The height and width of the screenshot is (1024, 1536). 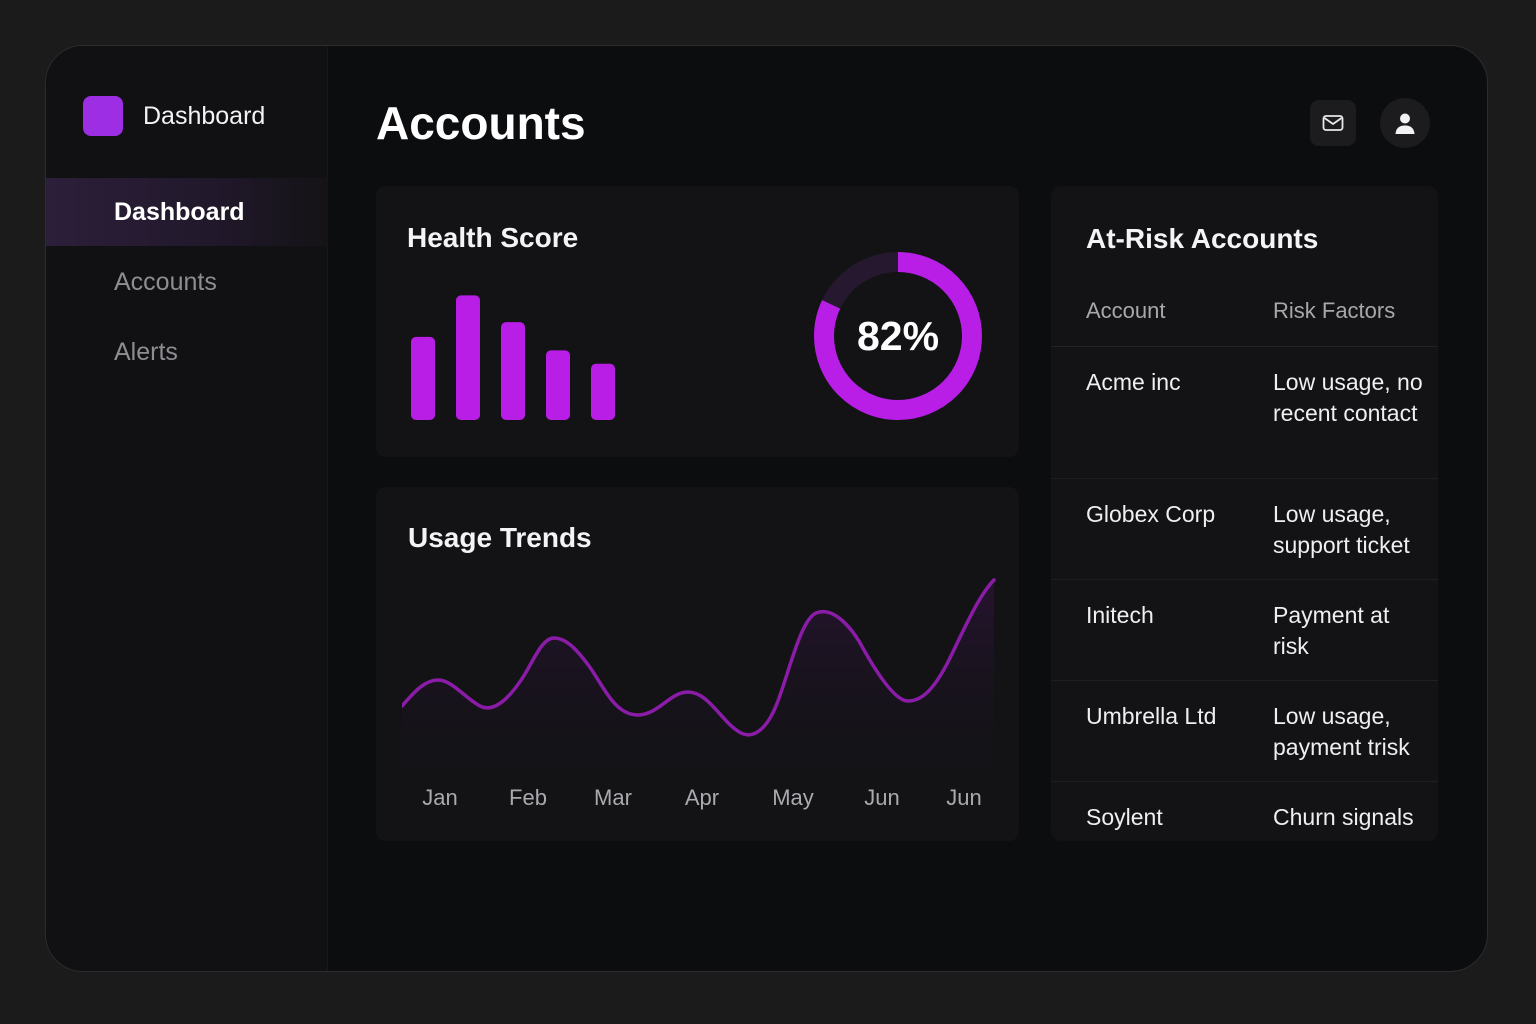 I want to click on sidebar-item-alerts: Alerts, so click(x=146, y=352).